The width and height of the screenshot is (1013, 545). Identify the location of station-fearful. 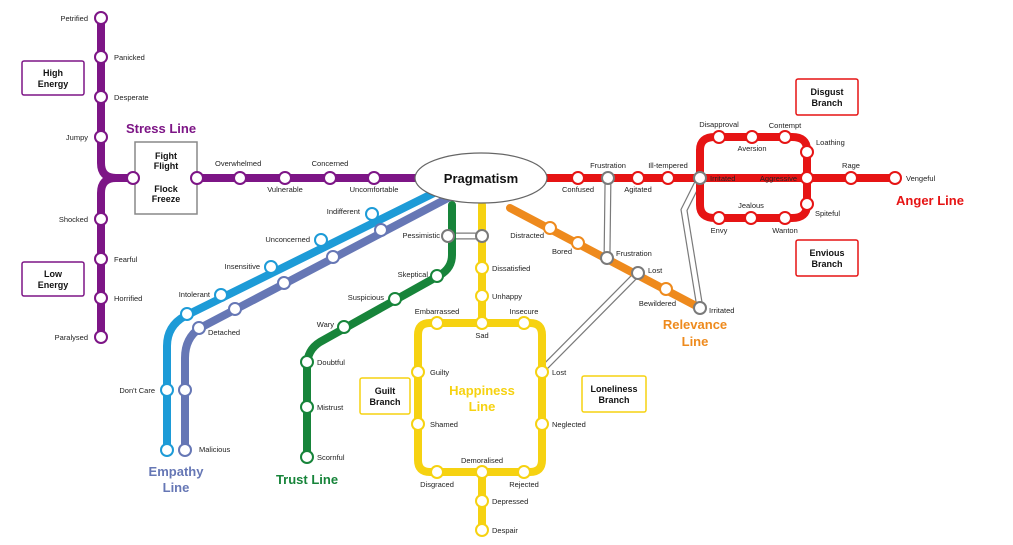
(101, 259).